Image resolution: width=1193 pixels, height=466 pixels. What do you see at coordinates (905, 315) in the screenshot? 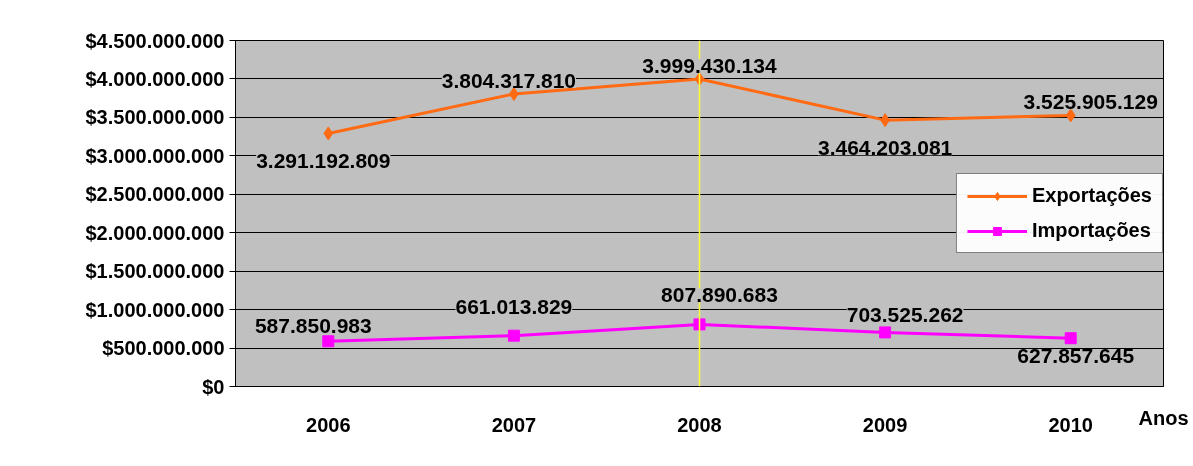
I see `data-label: 703.525.262` at bounding box center [905, 315].